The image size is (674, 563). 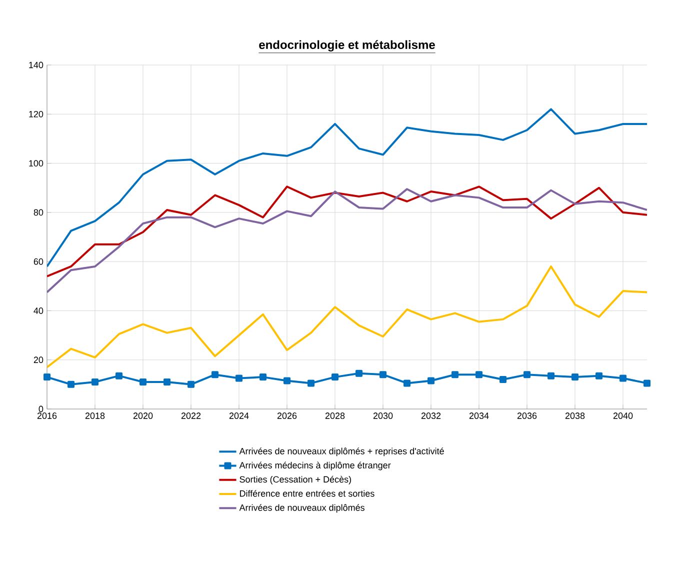 I want to click on x-tick-label: 2030, so click(x=383, y=415).